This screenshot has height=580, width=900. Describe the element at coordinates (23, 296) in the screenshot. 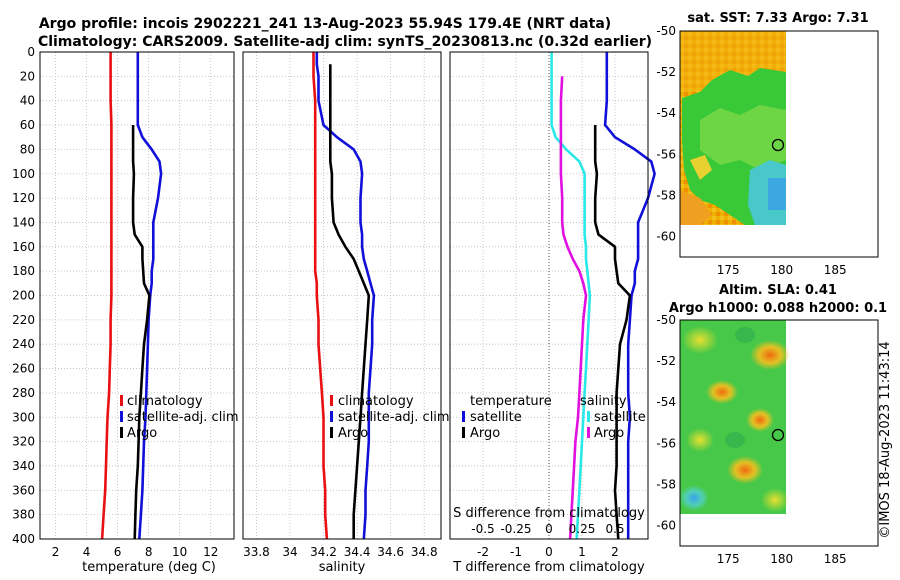

I see `depth-tick-label: 200` at that location.